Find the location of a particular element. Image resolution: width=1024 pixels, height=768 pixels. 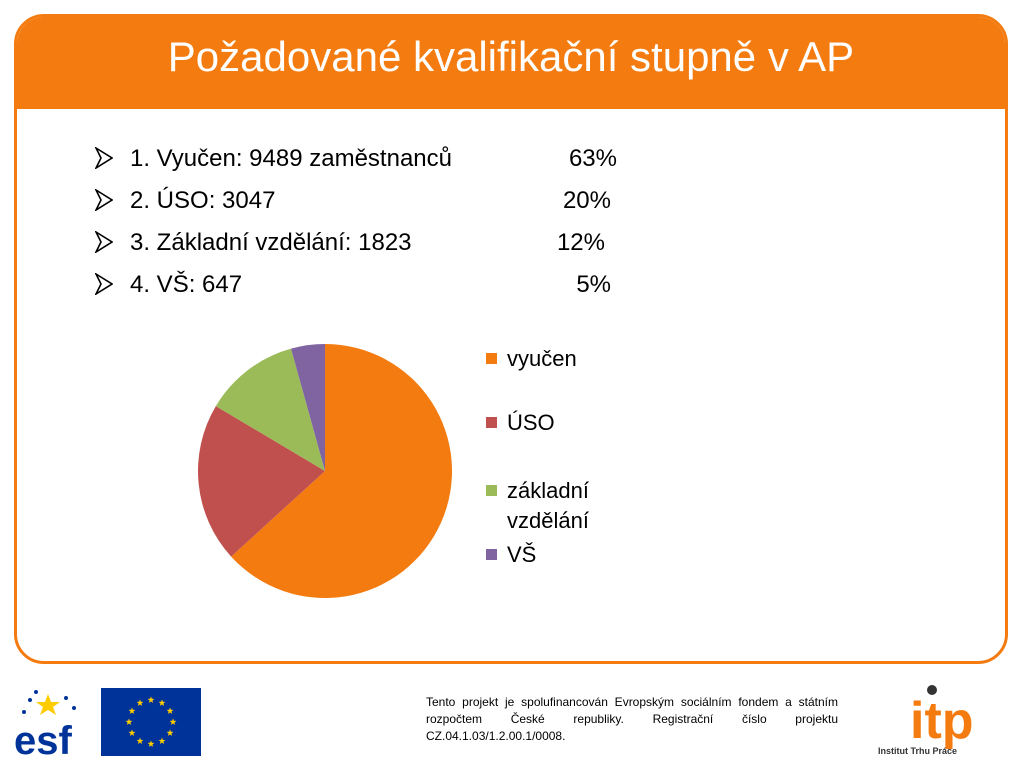

legend-label: ÚSO is located at coordinates (531, 422).